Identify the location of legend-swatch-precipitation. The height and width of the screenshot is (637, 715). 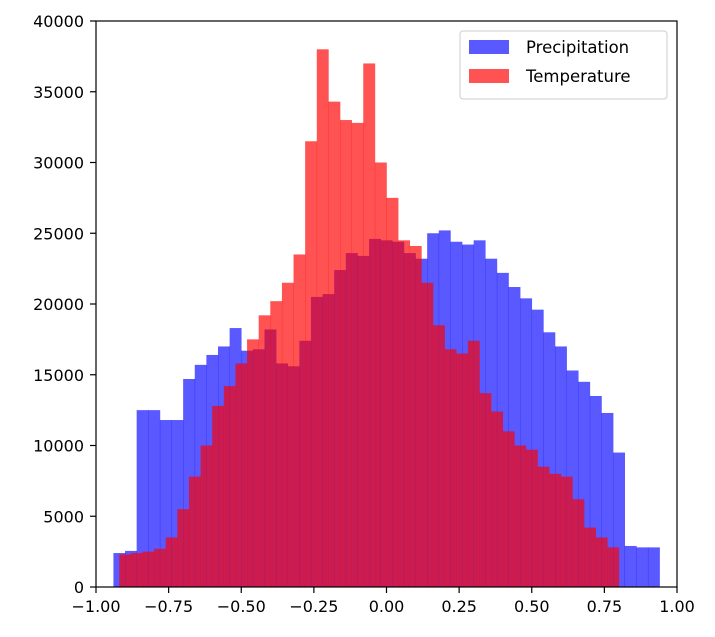
(489, 47).